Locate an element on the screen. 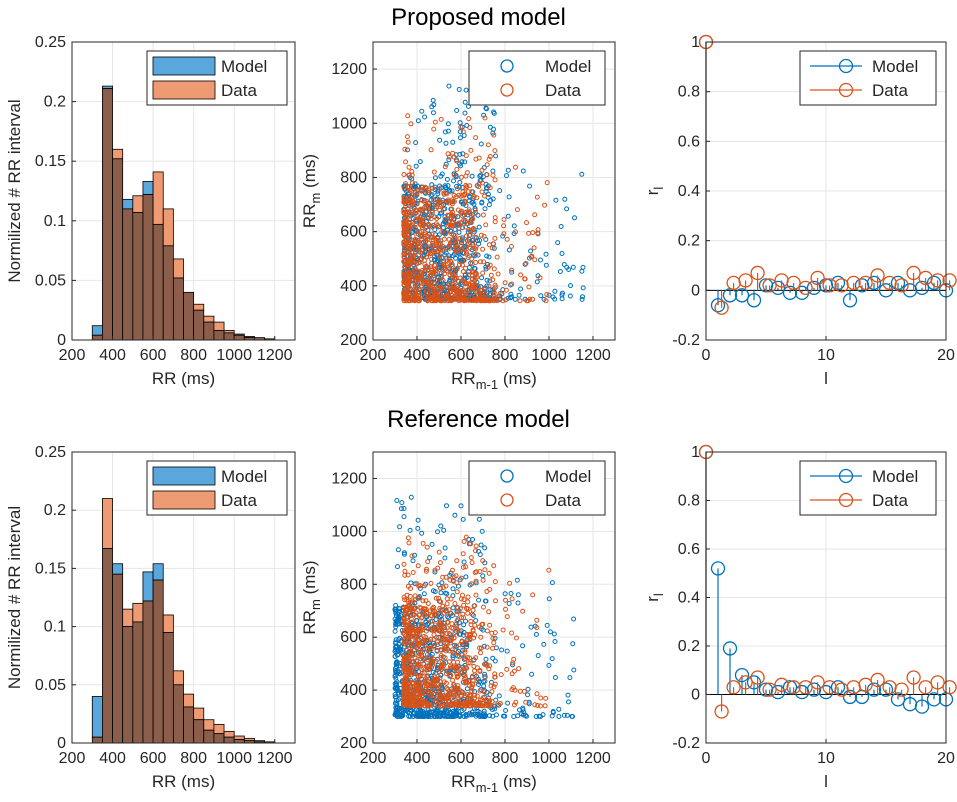 This screenshot has width=957, height=802. x-axis-label: RR (ms) is located at coordinates (183, 781).